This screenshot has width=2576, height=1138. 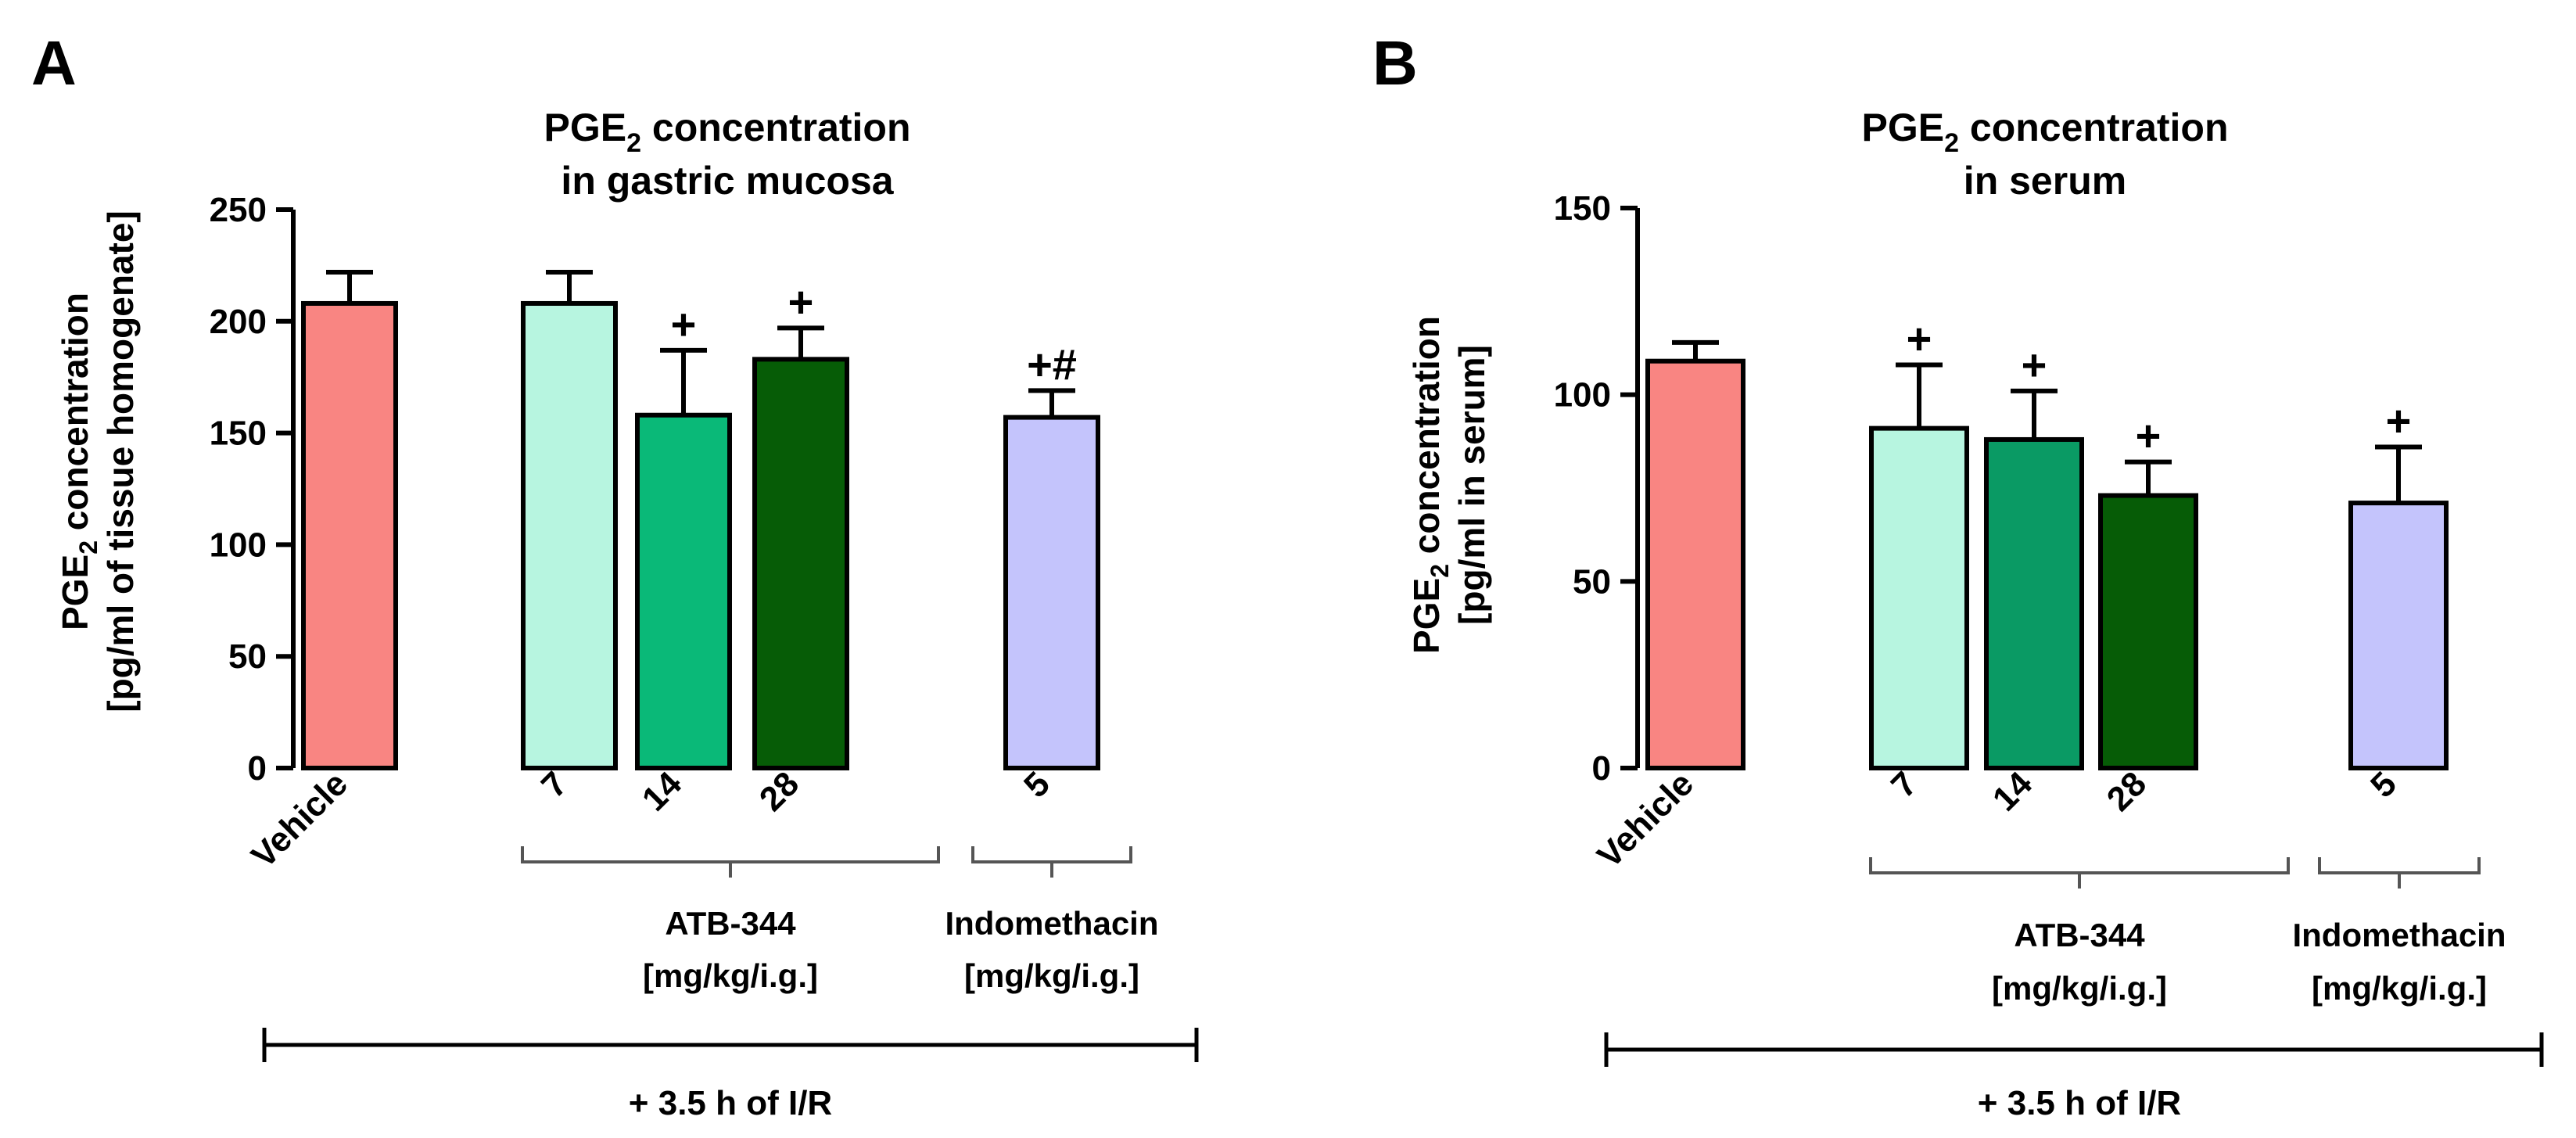 I want to click on panel-a-group-indo-name: Indomethacin, so click(x=1051, y=923).